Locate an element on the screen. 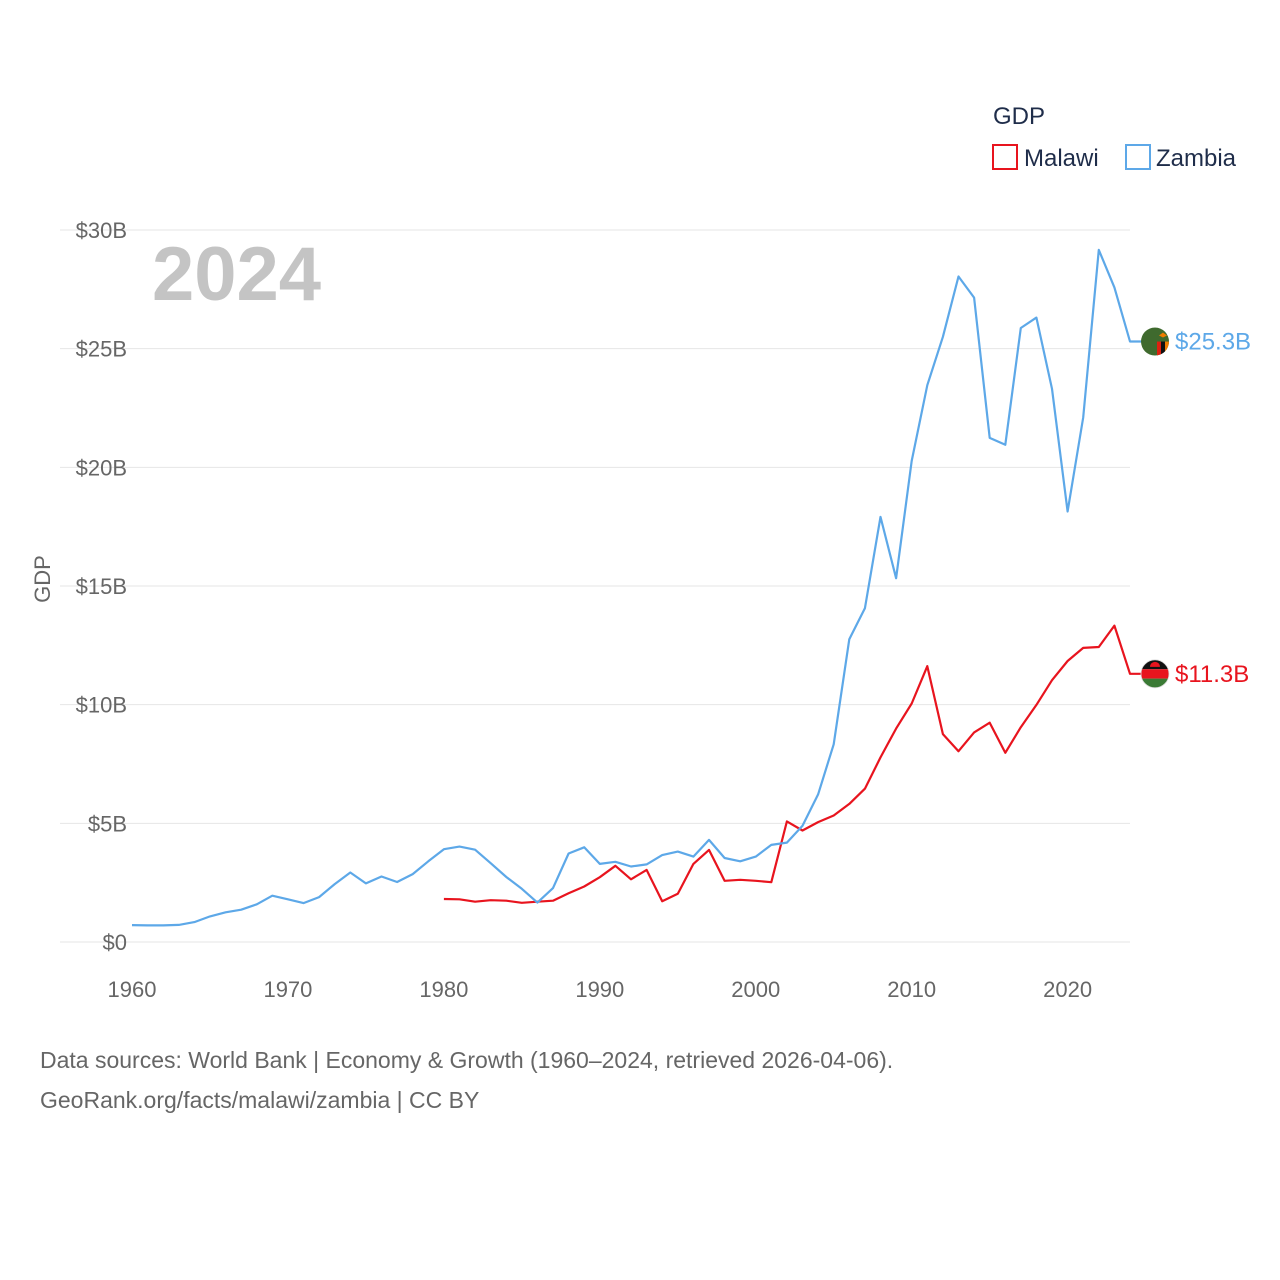 This screenshot has height=1280, width=1280. zambia-end-value-label: $25.3B is located at coordinates (1213, 342).